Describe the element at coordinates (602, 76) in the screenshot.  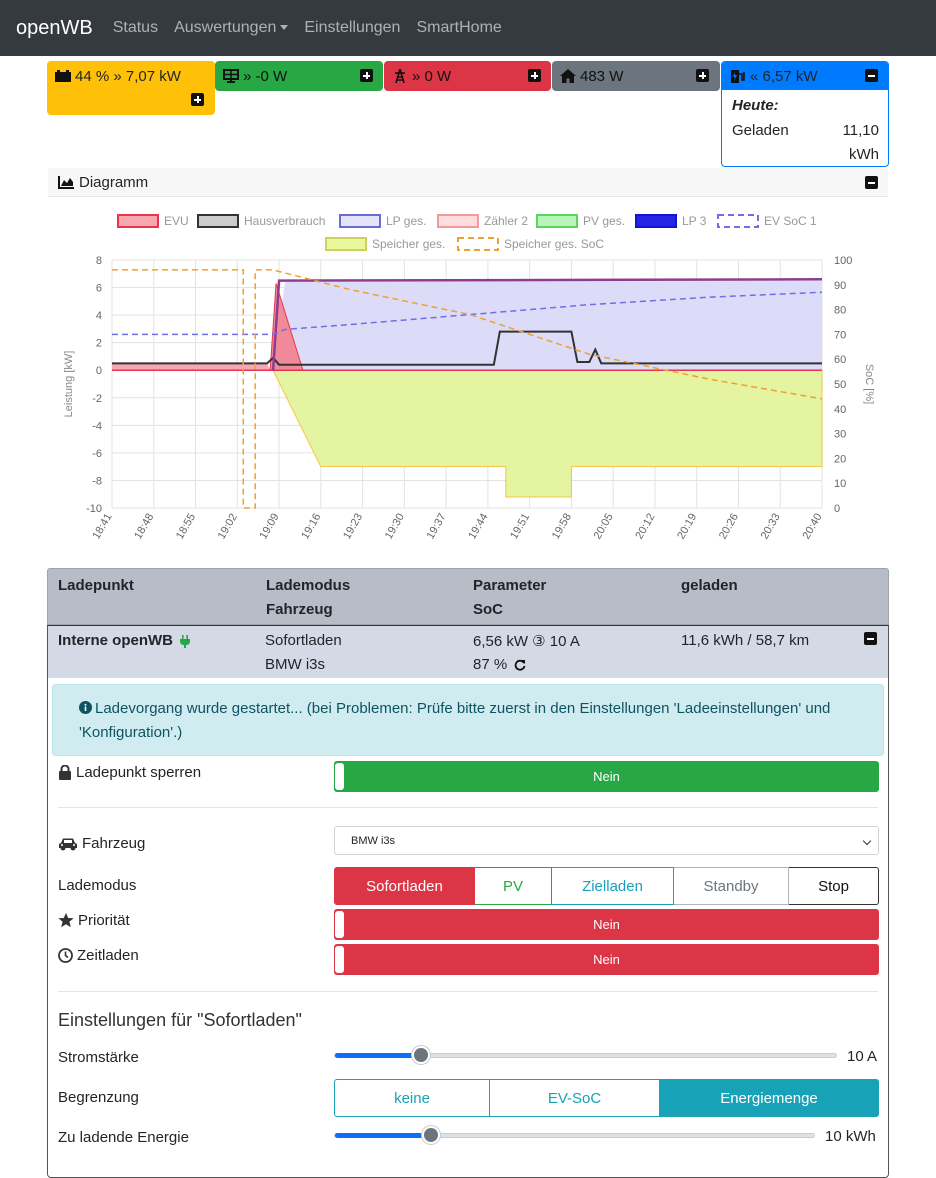
I see `house-tile-value: 483 W` at that location.